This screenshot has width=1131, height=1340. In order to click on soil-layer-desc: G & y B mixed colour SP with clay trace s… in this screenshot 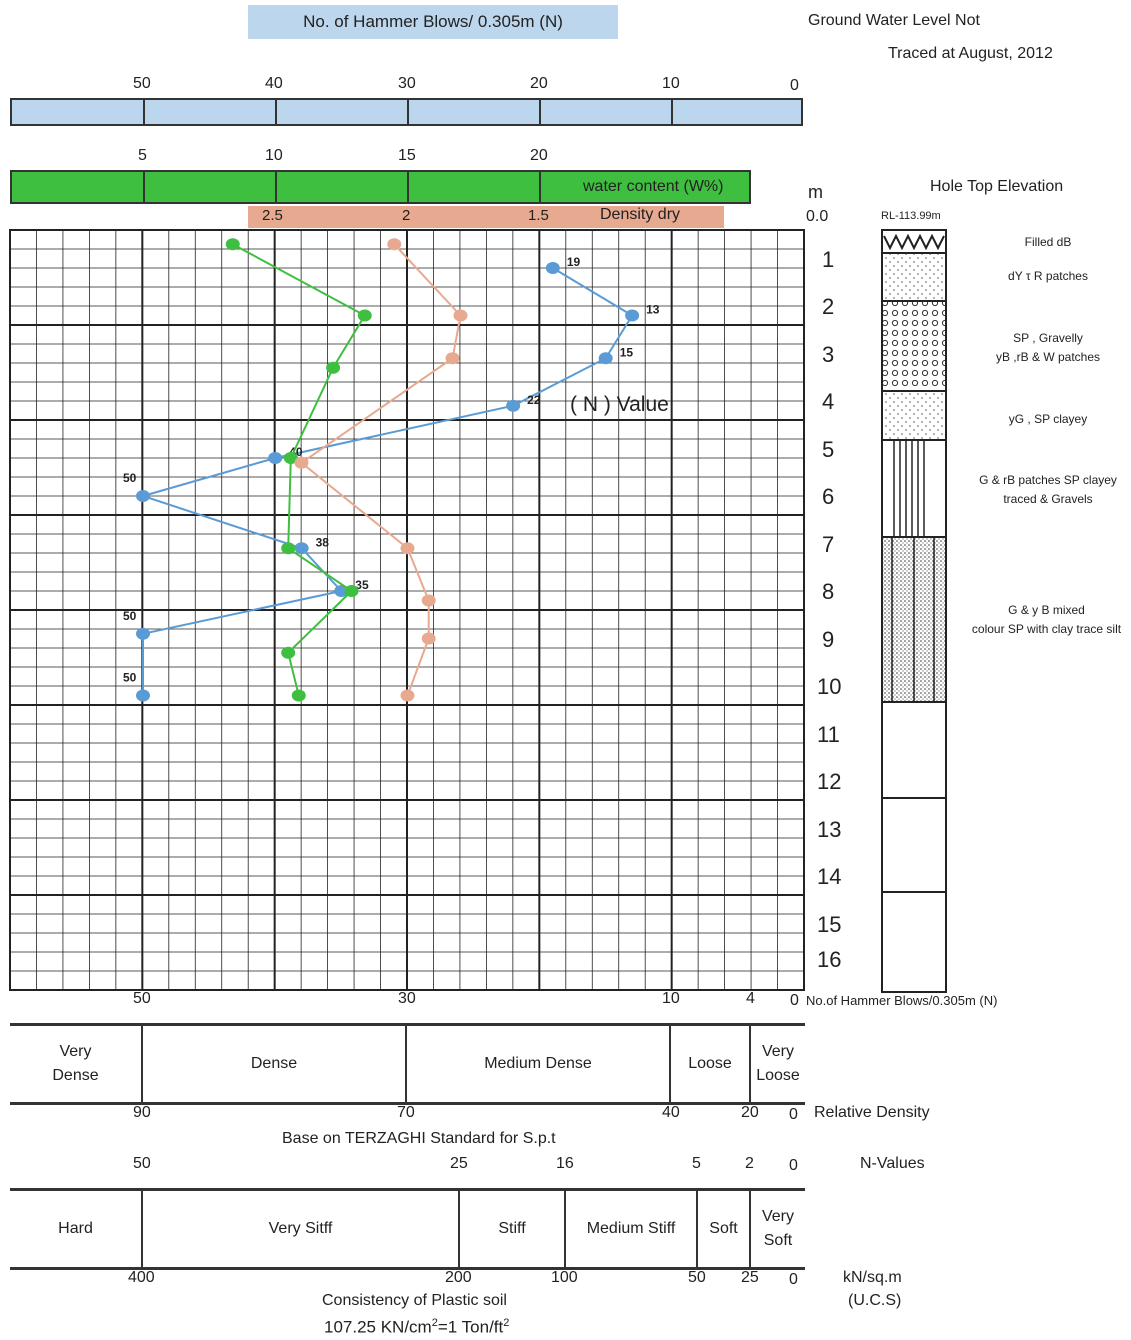, I will do `click(1046, 619)`.